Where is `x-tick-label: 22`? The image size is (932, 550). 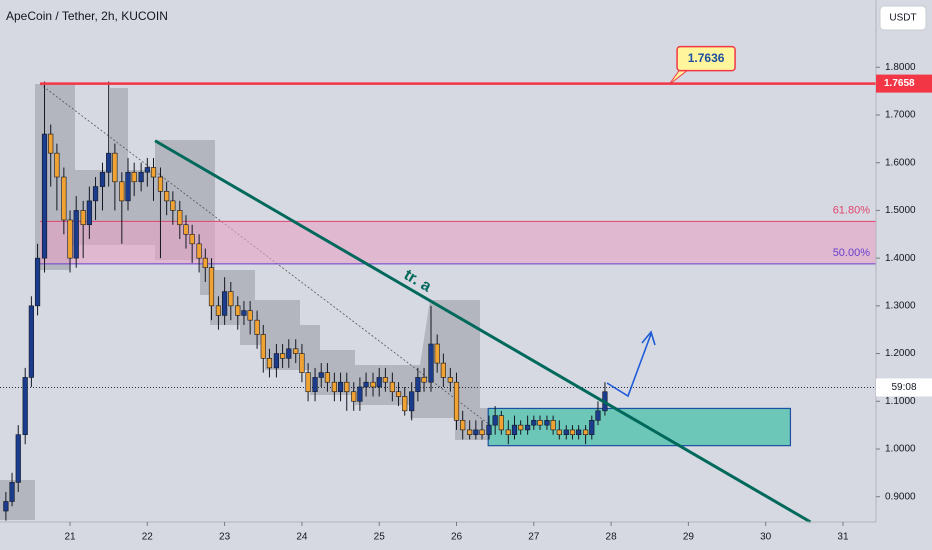 x-tick-label: 22 is located at coordinates (148, 537).